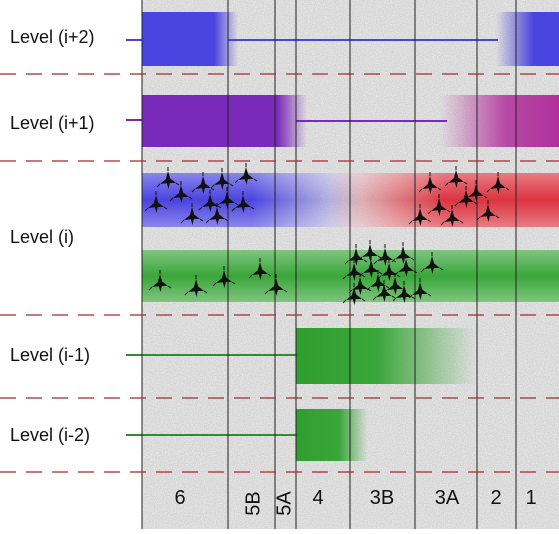  Describe the element at coordinates (332, 435) in the screenshot. I see `band-level-im2` at that location.